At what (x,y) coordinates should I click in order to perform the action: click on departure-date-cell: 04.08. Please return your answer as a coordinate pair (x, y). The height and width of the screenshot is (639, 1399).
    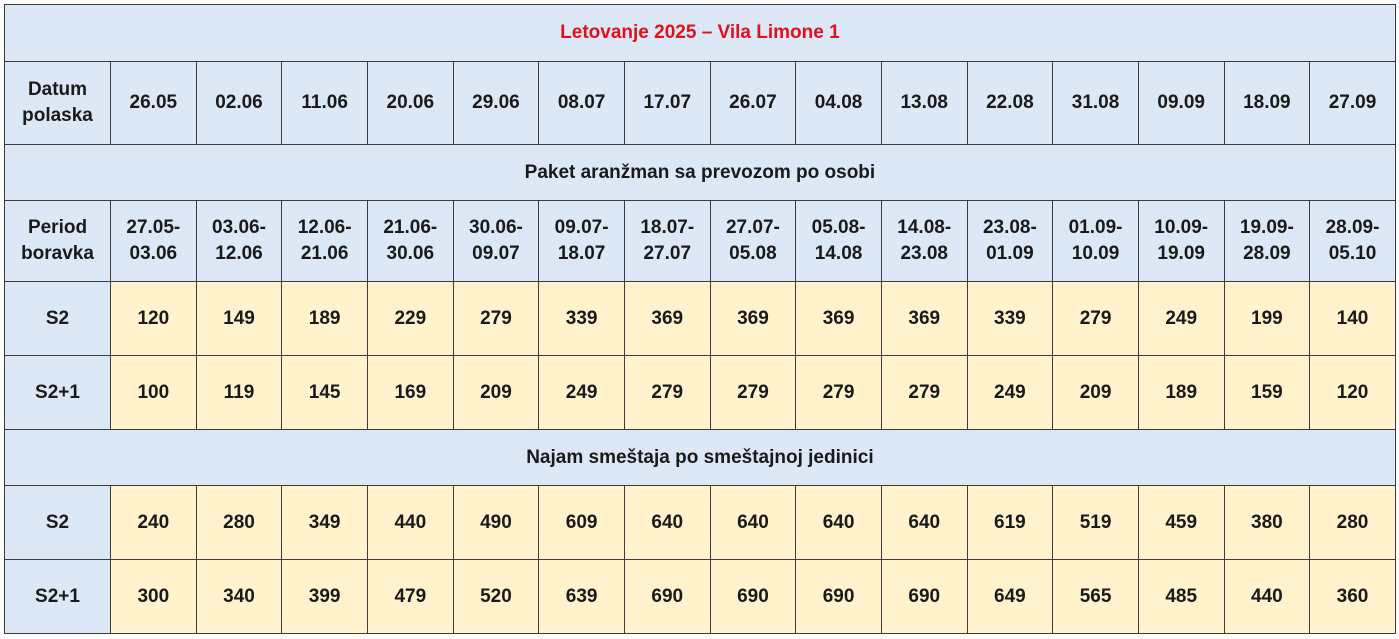
    Looking at the image, I should click on (838, 103).